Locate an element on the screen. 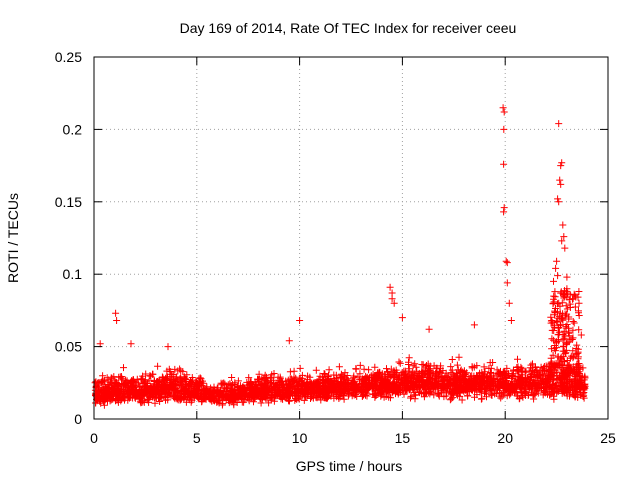 The width and height of the screenshot is (640, 485). y-tick-label: 0.2 is located at coordinates (73, 129).